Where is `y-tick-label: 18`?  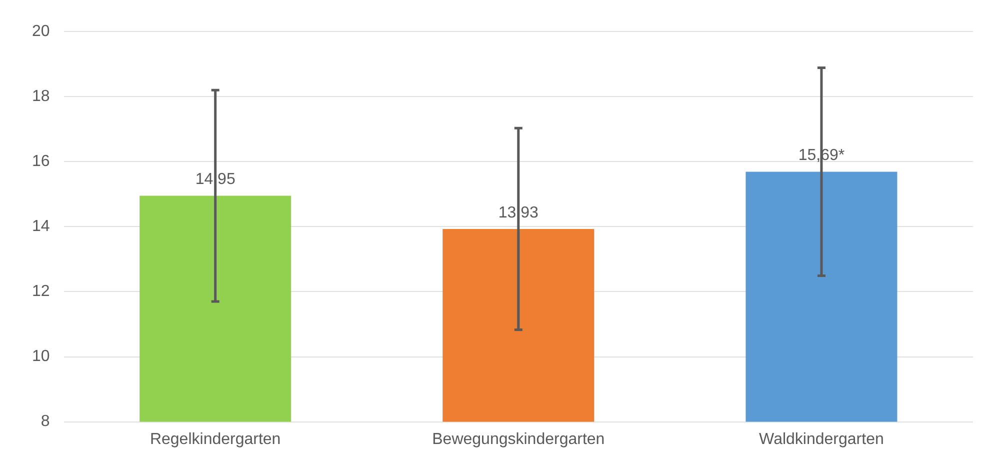
y-tick-label: 18 is located at coordinates (41, 97).